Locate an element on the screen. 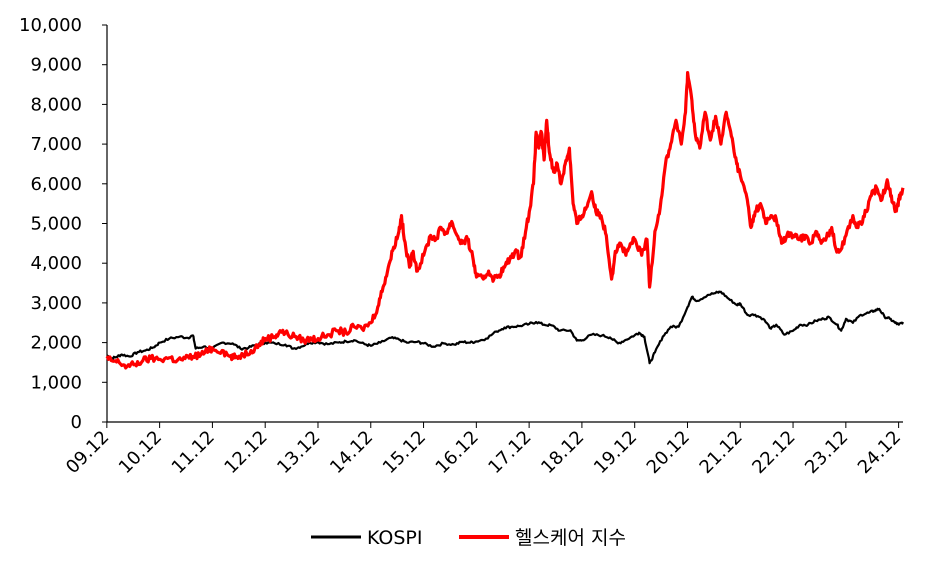  x-tick-label: 20.12 is located at coordinates (668, 452).